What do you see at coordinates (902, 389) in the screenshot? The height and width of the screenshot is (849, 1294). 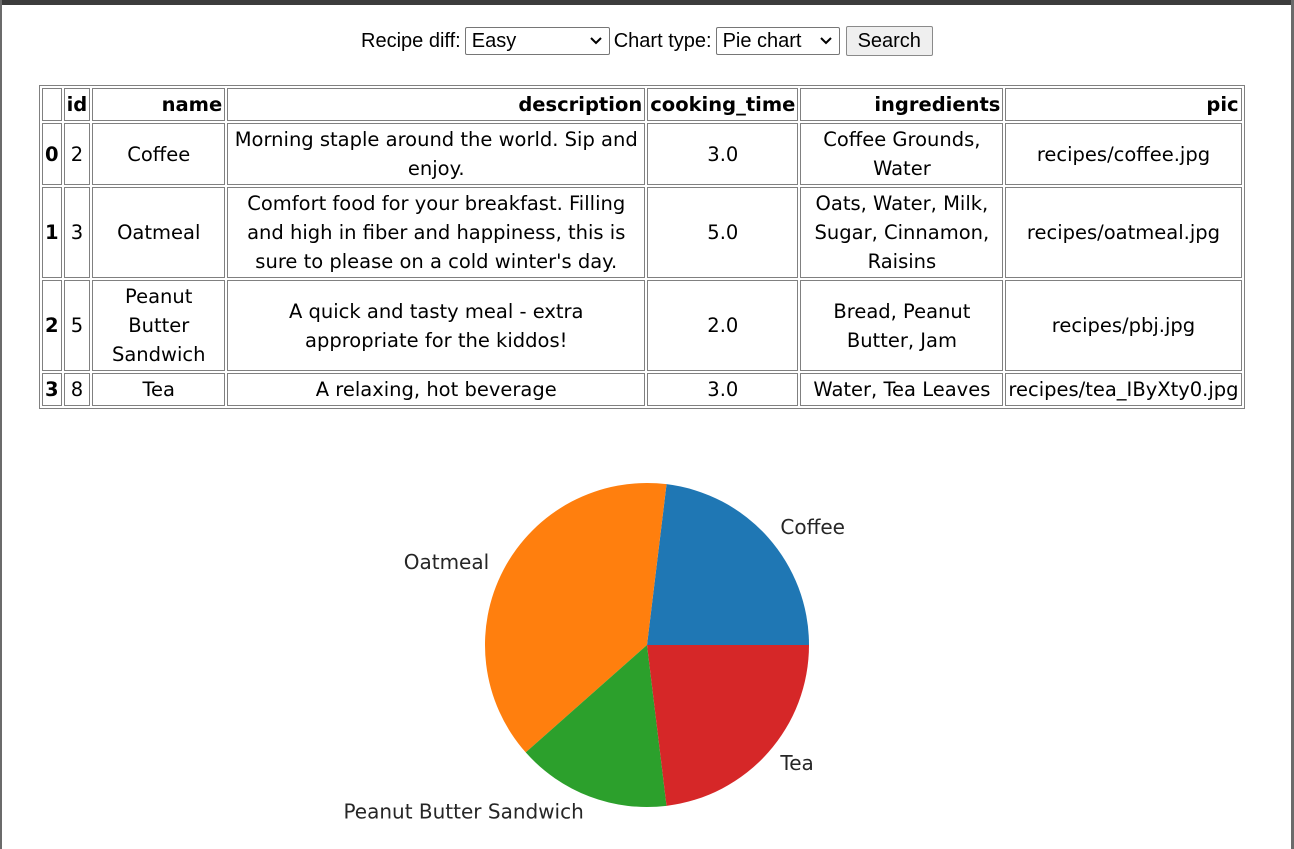 I see `cell-ingredients: Water, Tea Leaves` at bounding box center [902, 389].